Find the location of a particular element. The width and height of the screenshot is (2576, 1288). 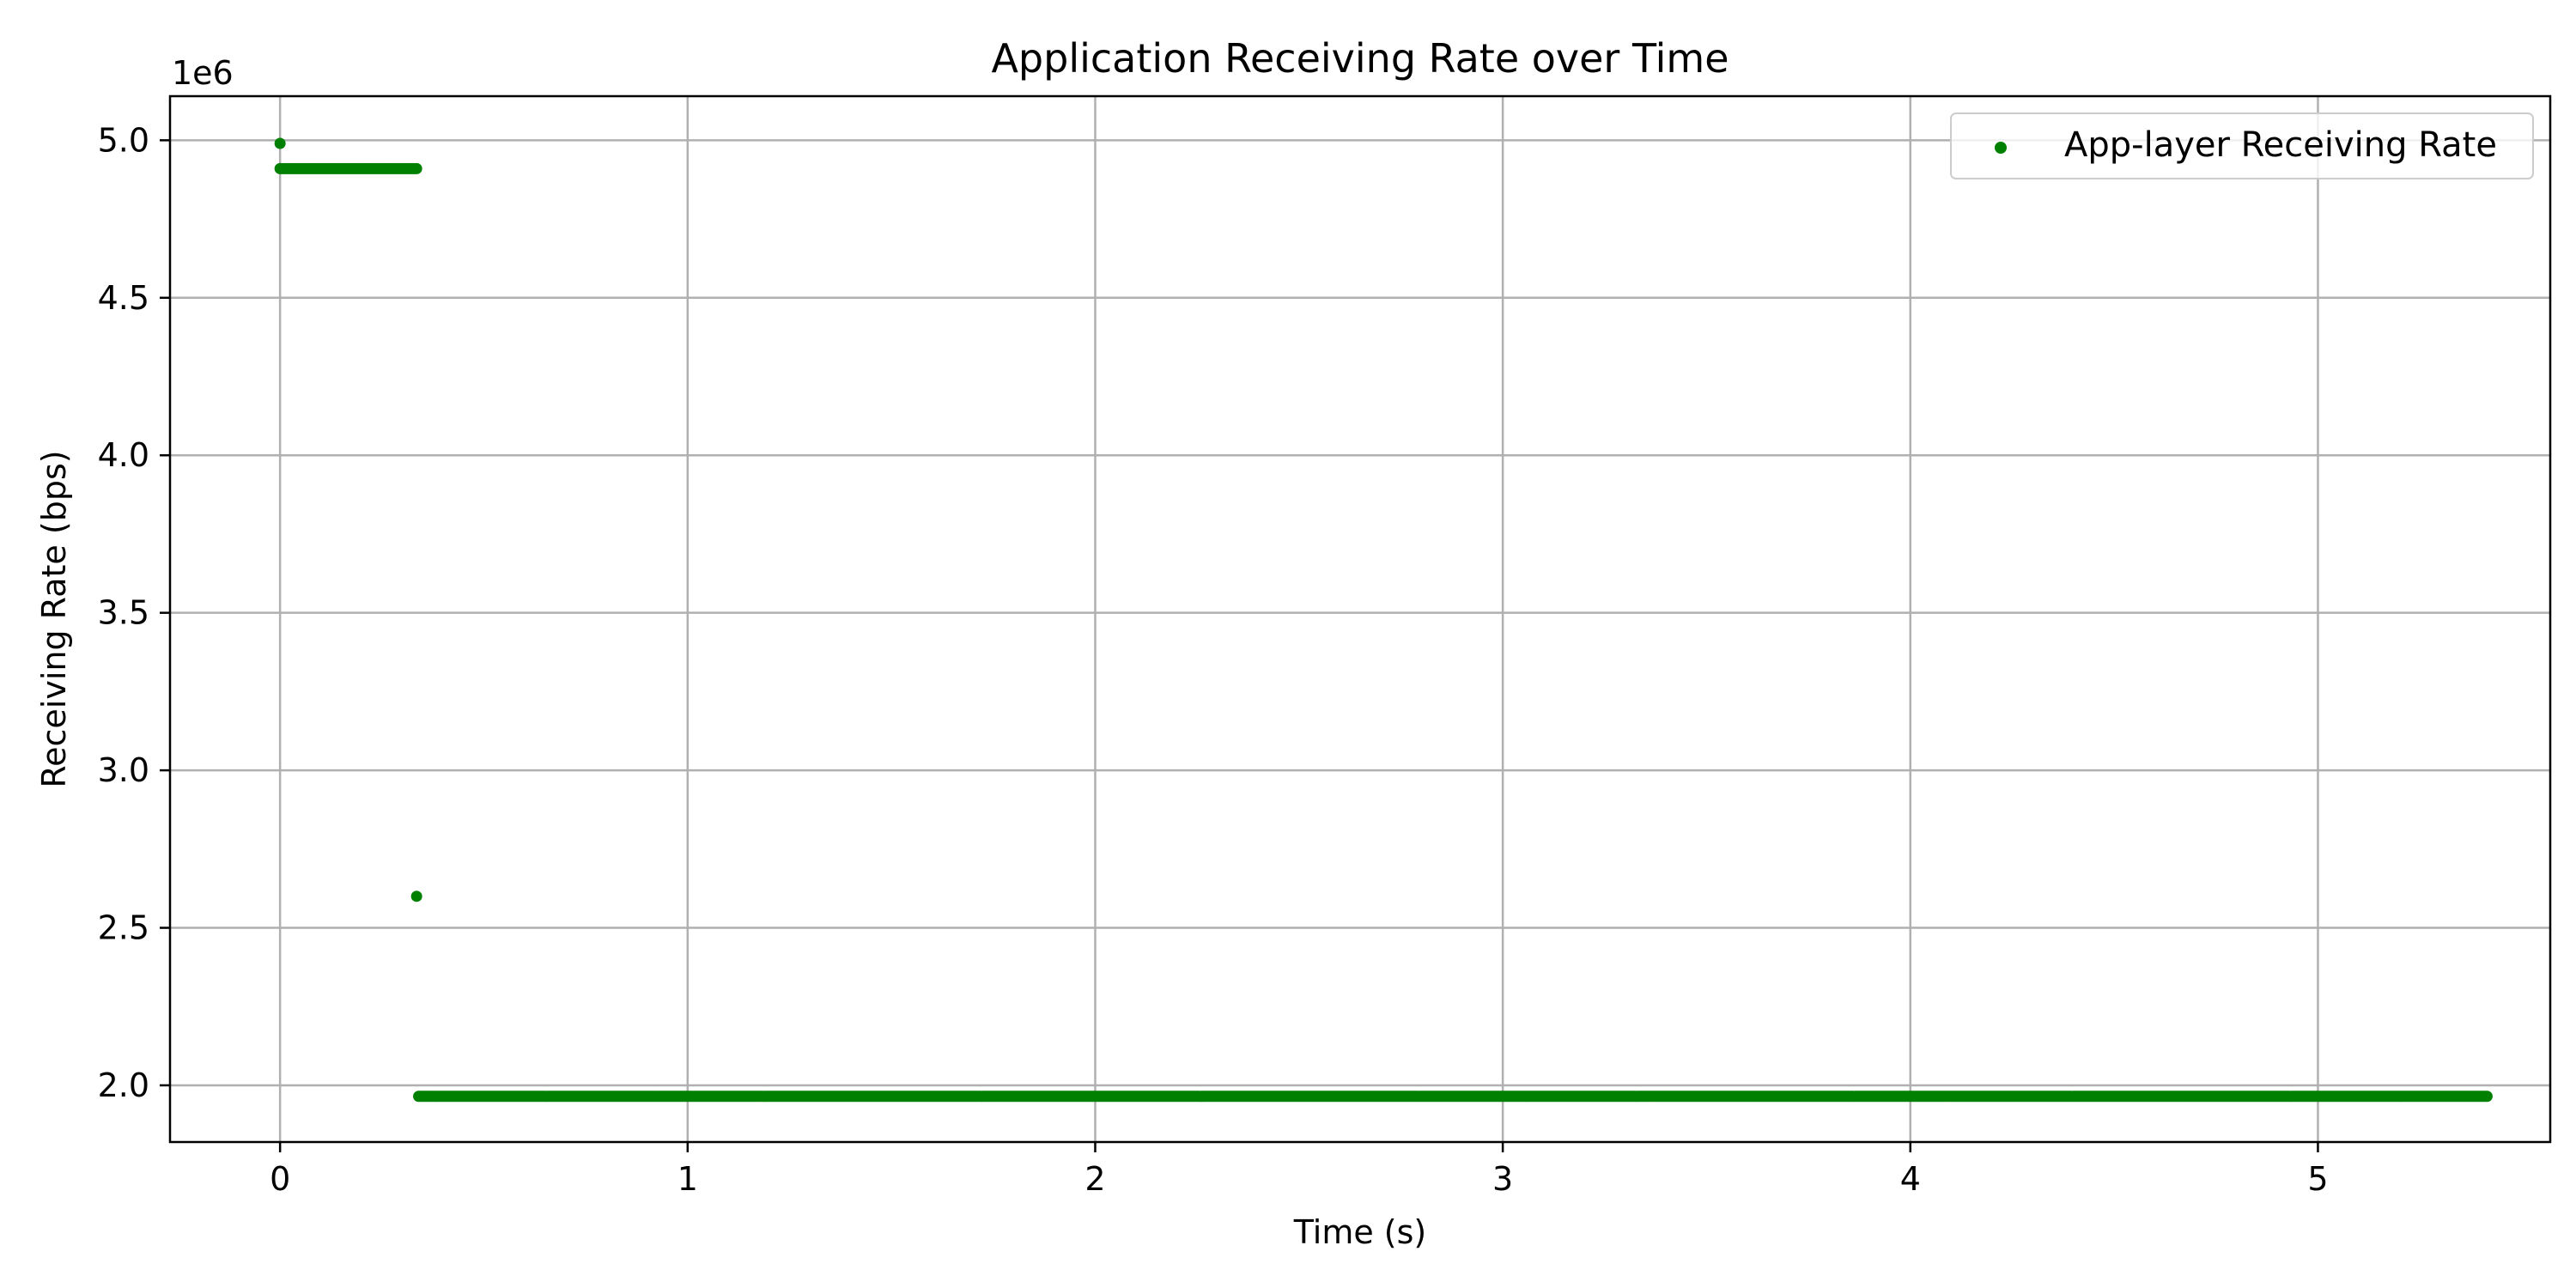

x-tick-label: 4 is located at coordinates (1910, 1179).